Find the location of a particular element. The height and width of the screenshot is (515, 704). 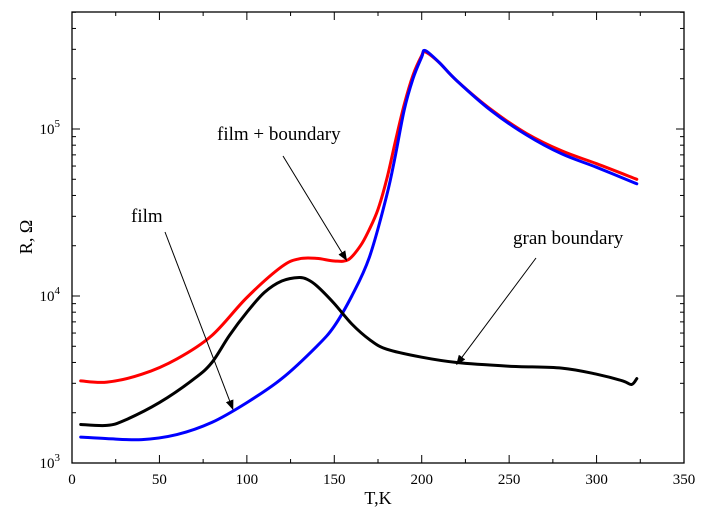

y-tick-label: 10³ is located at coordinates (50, 462).